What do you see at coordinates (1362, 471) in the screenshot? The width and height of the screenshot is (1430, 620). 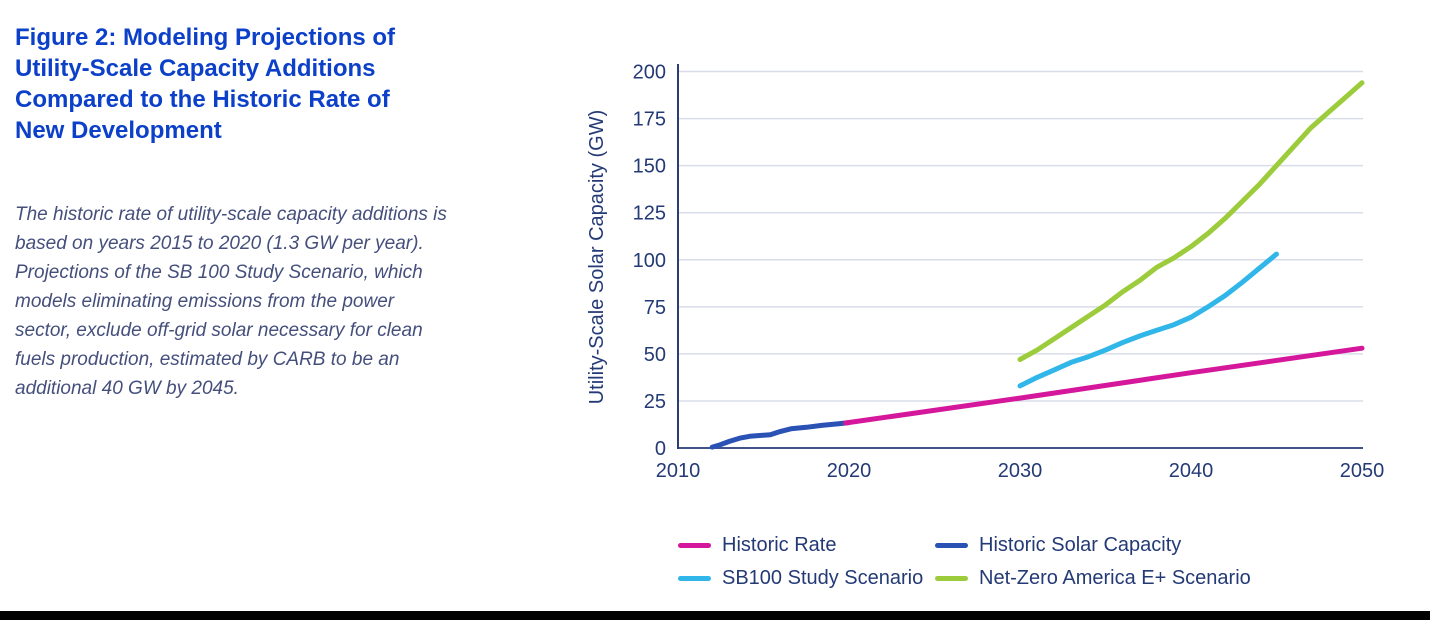 I see `x-tick-label-2050: 2050` at bounding box center [1362, 471].